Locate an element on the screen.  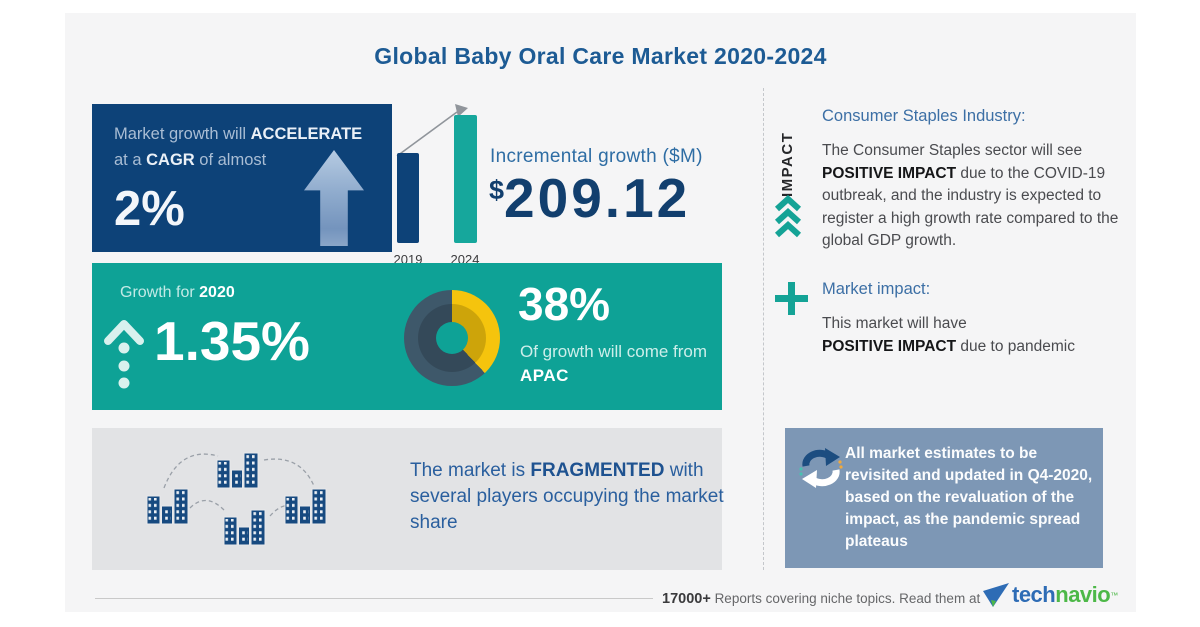
plus-icon is located at coordinates (791, 298).